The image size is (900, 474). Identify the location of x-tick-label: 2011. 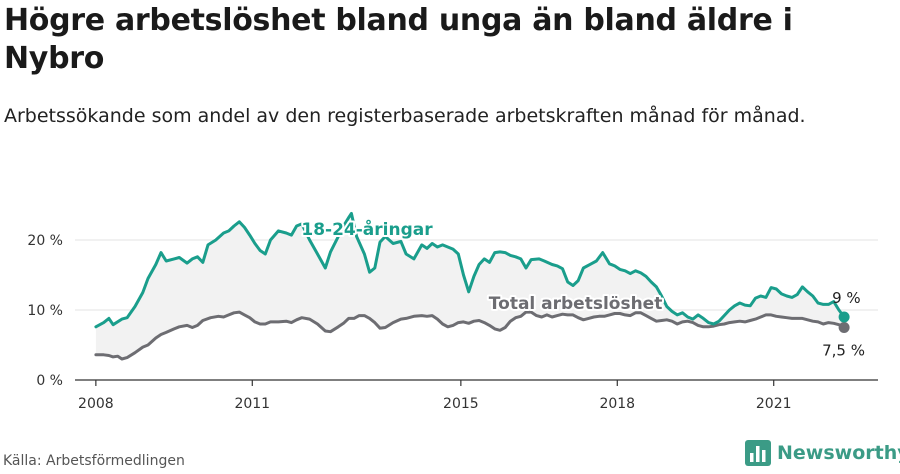
(252, 404).